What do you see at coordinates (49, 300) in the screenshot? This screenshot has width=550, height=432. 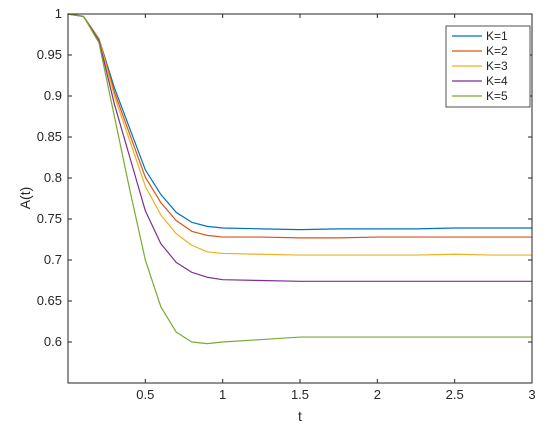 I see `y-tick-label: 0.65` at bounding box center [49, 300].